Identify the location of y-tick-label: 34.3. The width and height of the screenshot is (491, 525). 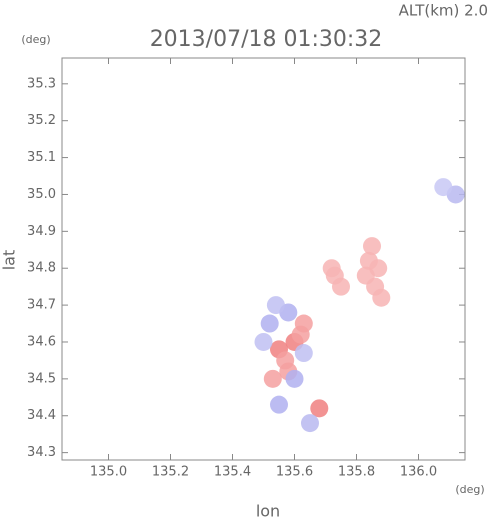
(41, 452).